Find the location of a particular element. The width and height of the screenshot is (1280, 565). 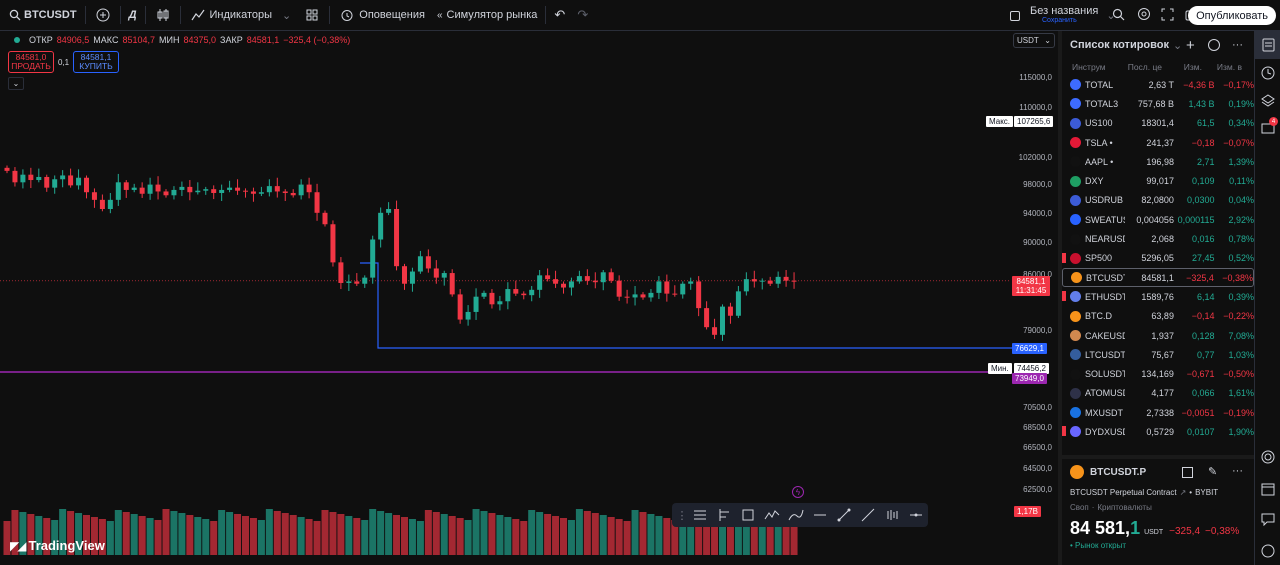

target-icon is located at coordinates (1267, 457).